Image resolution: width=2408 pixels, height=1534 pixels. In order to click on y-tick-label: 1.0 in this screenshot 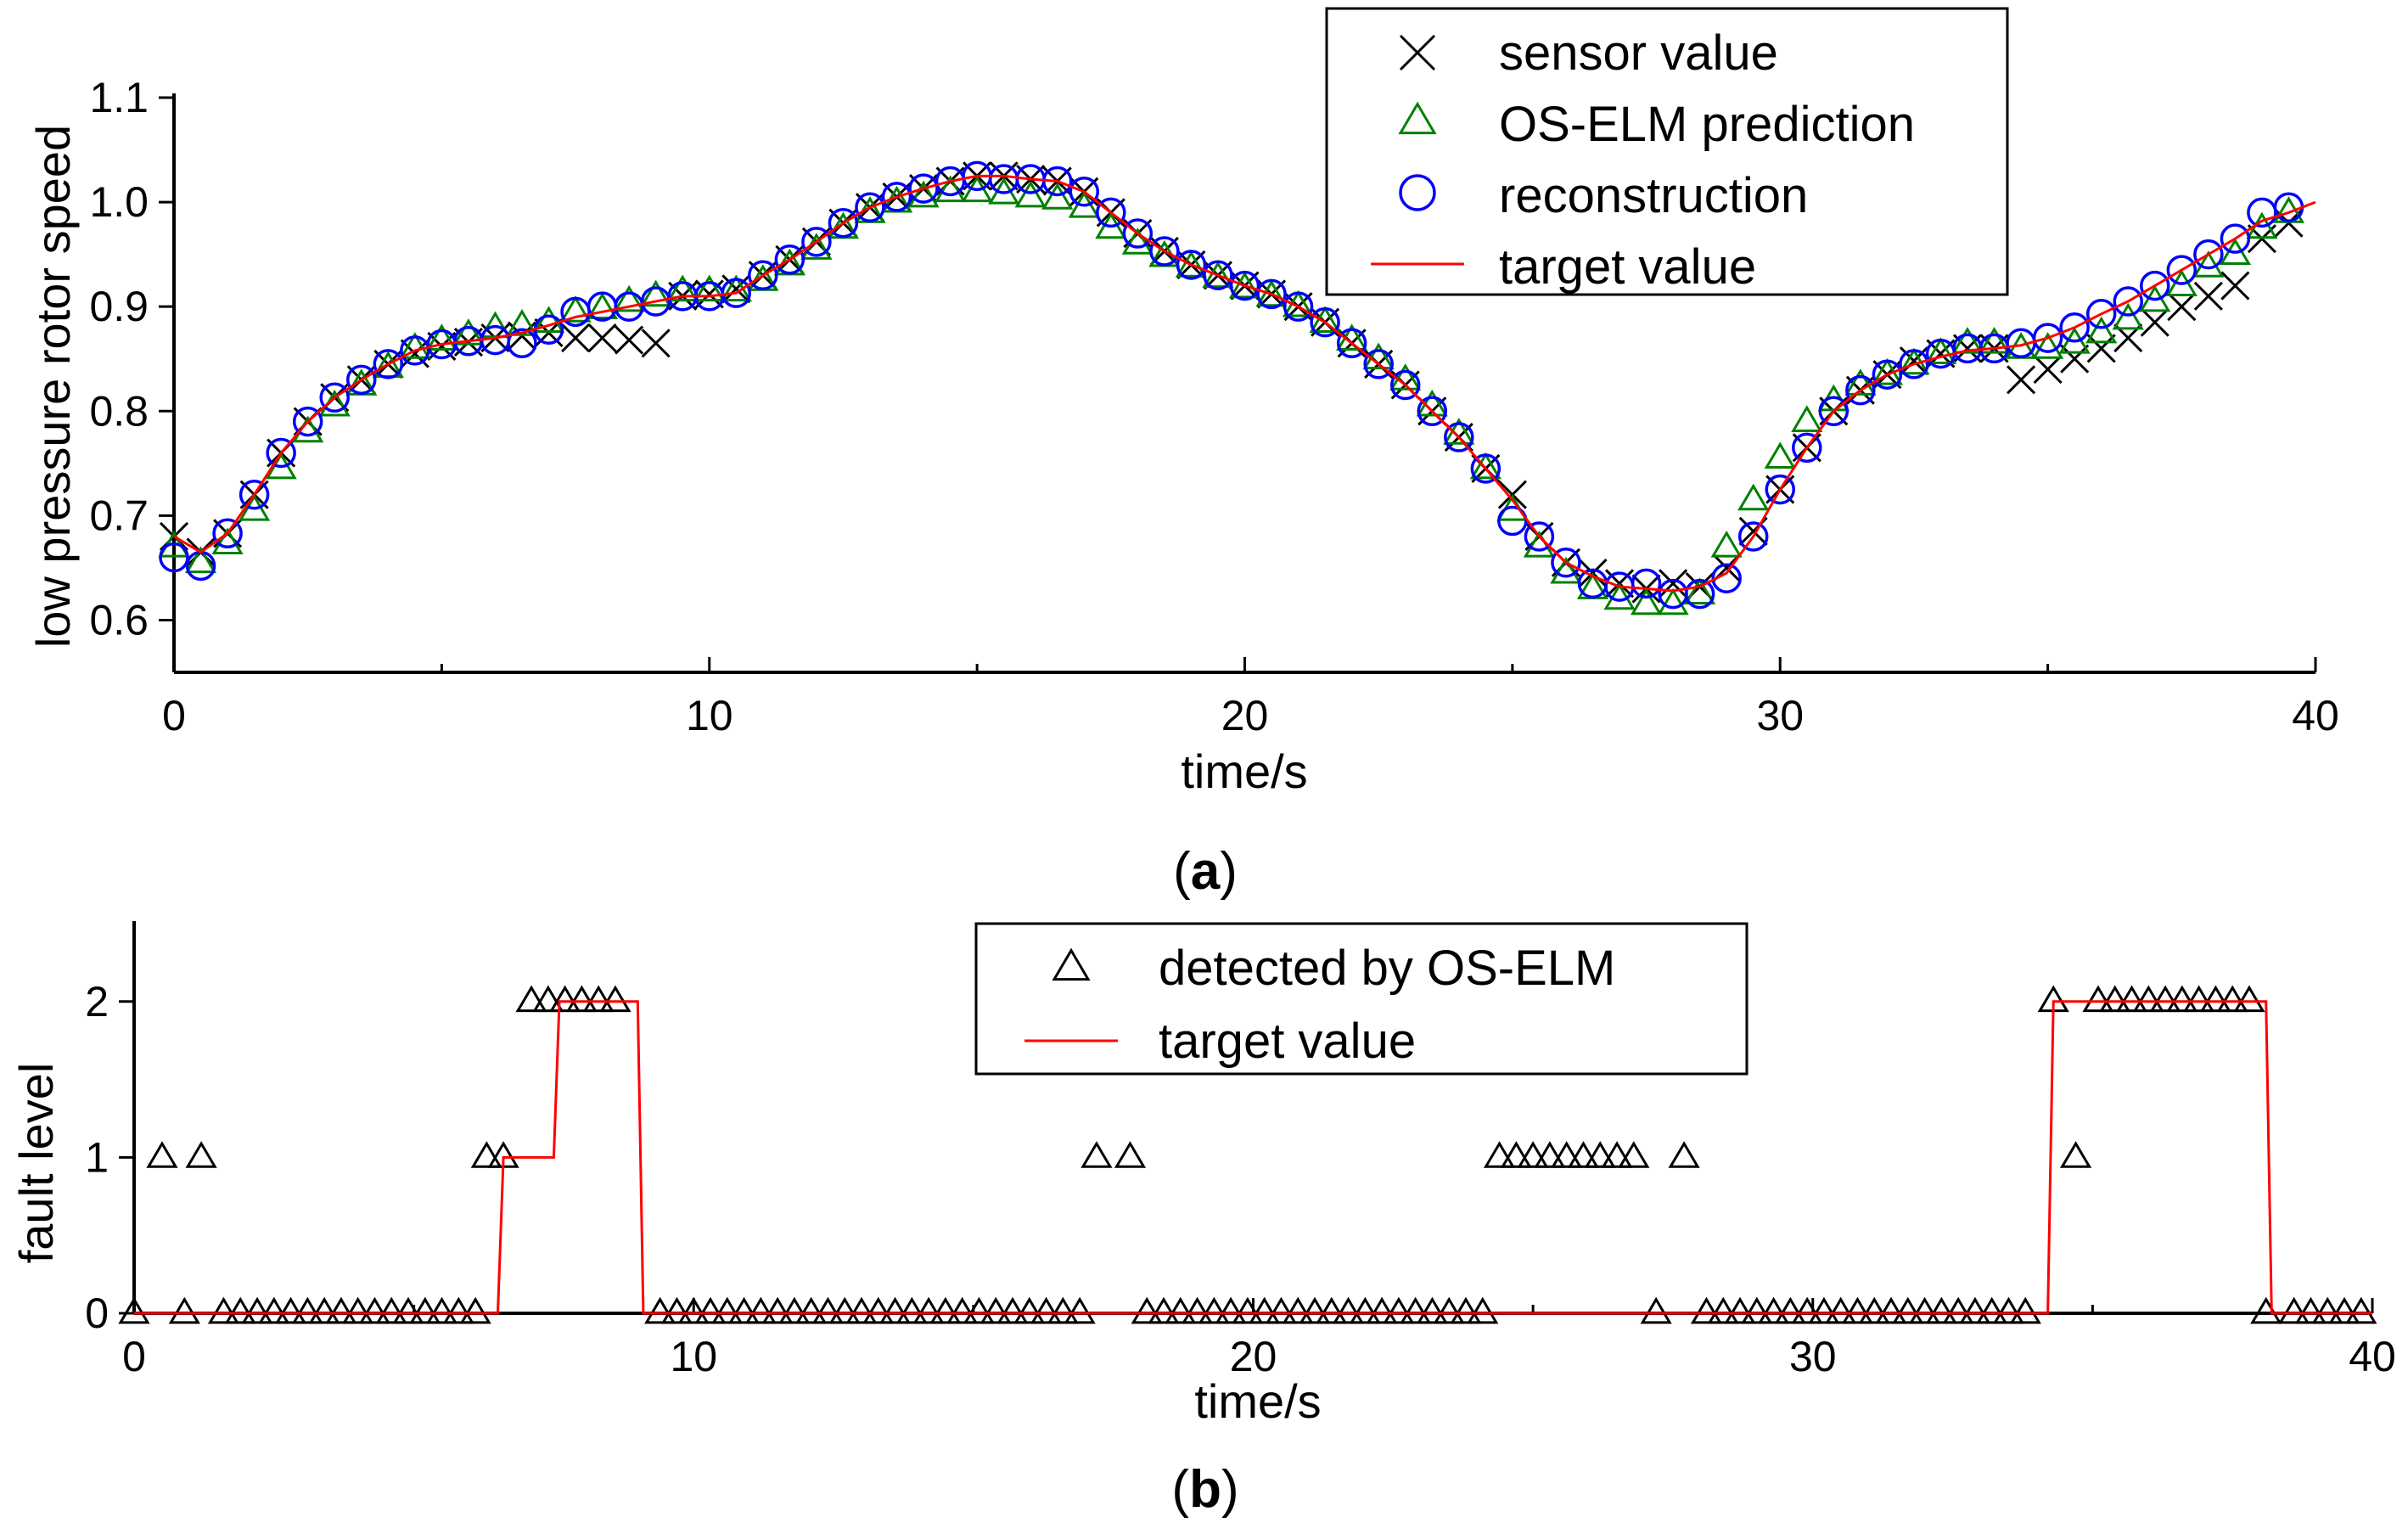, I will do `click(119, 202)`.